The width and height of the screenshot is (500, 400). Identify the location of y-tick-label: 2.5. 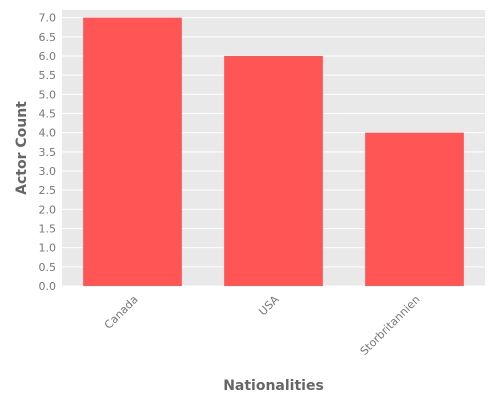
(48, 190).